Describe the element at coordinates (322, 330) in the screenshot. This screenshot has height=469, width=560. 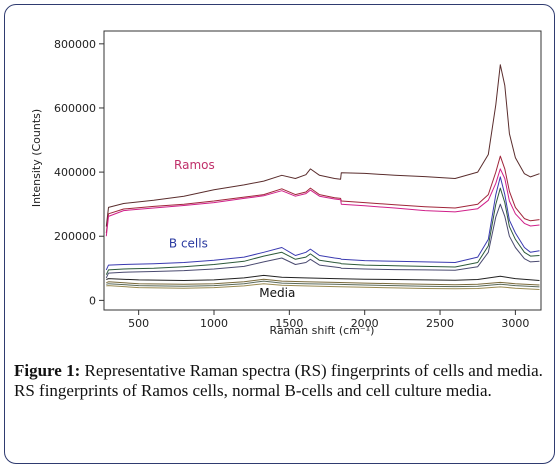
I see `x-axis-title: Raman shift (cm⁻¹)` at that location.